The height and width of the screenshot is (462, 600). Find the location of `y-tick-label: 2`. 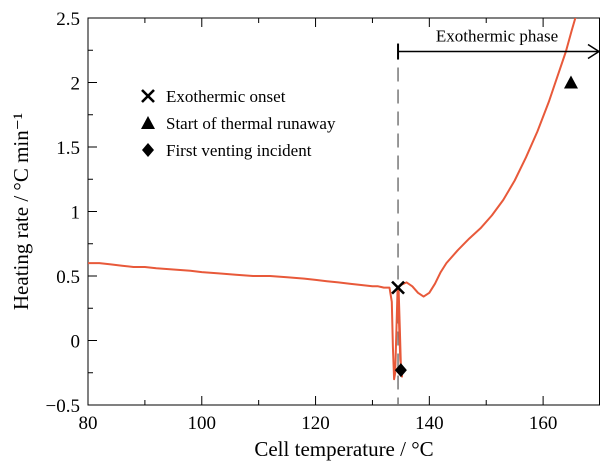

y-tick-label: 2 is located at coordinates (76, 84).